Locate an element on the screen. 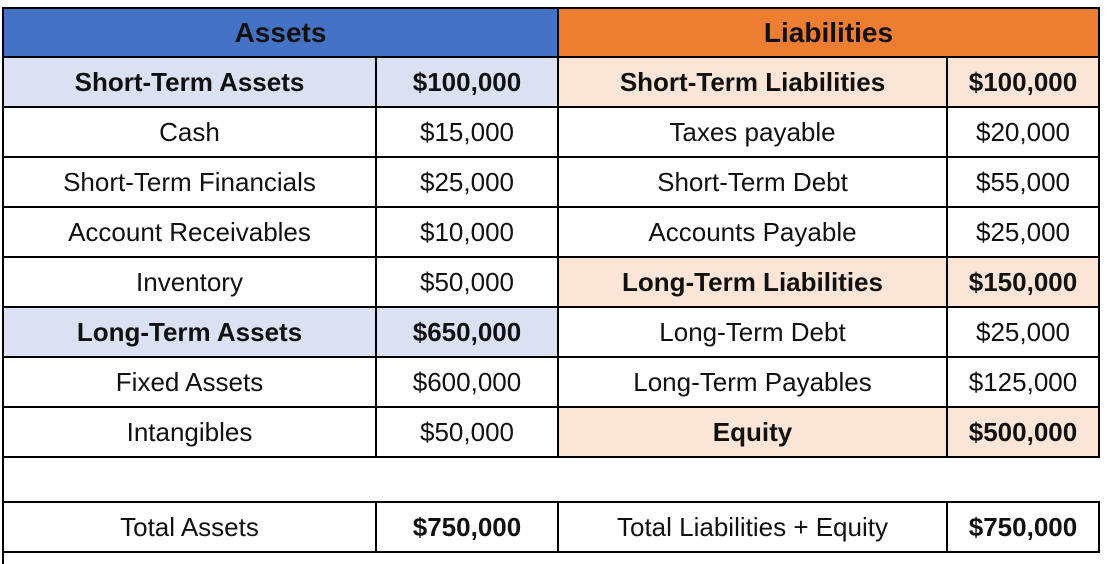 Image resolution: width=1111 pixels, height=564 pixels. asset-item-label: Account Receivables is located at coordinates (189, 233).